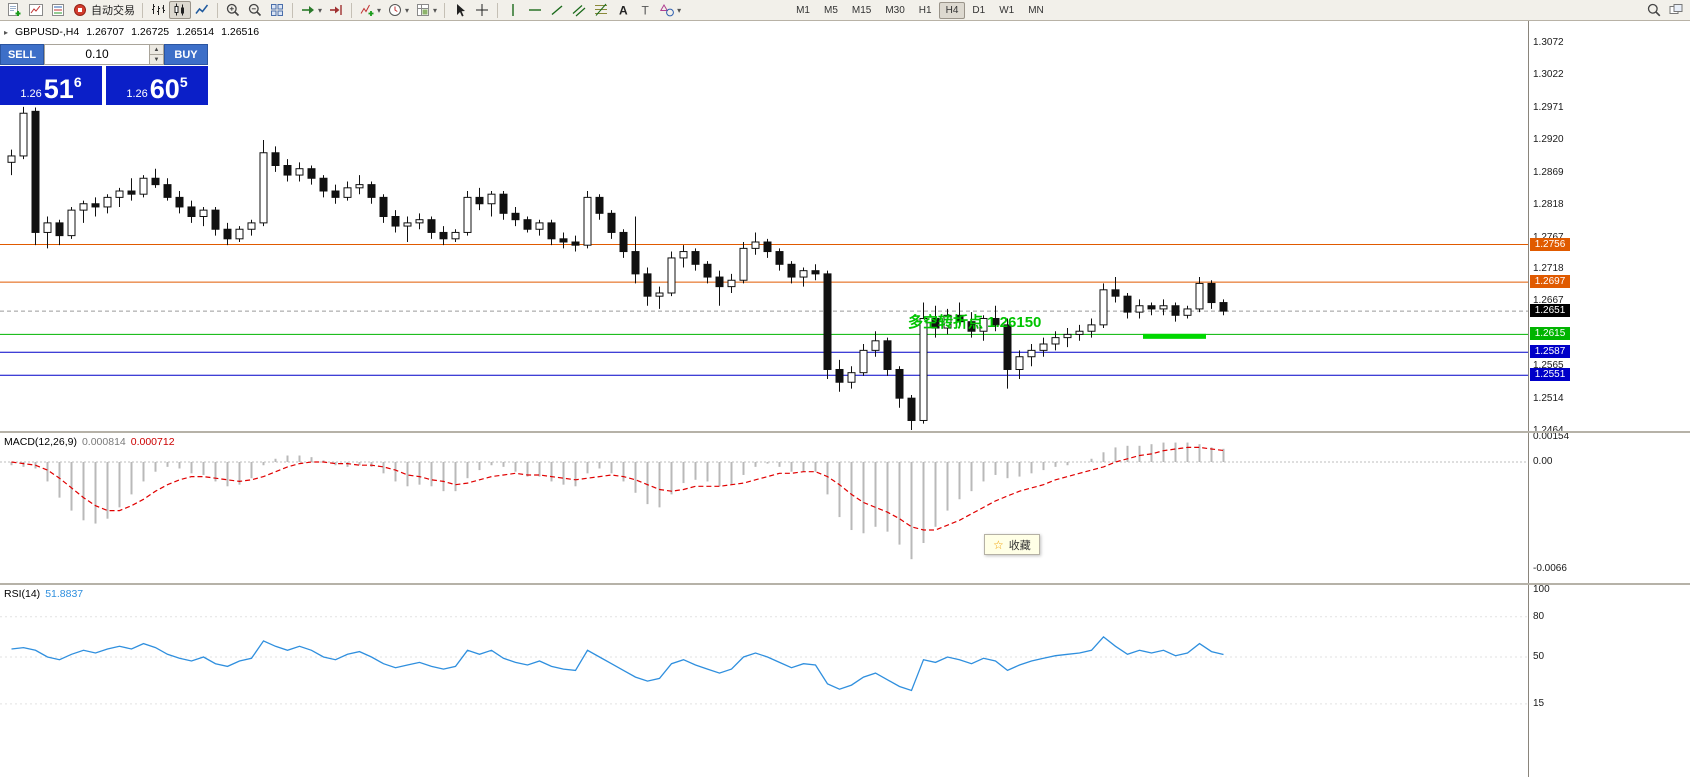 Image resolution: width=1690 pixels, height=777 pixels. Describe the element at coordinates (895, 10) in the screenshot. I see `timeframe-m30-button: M30` at that location.